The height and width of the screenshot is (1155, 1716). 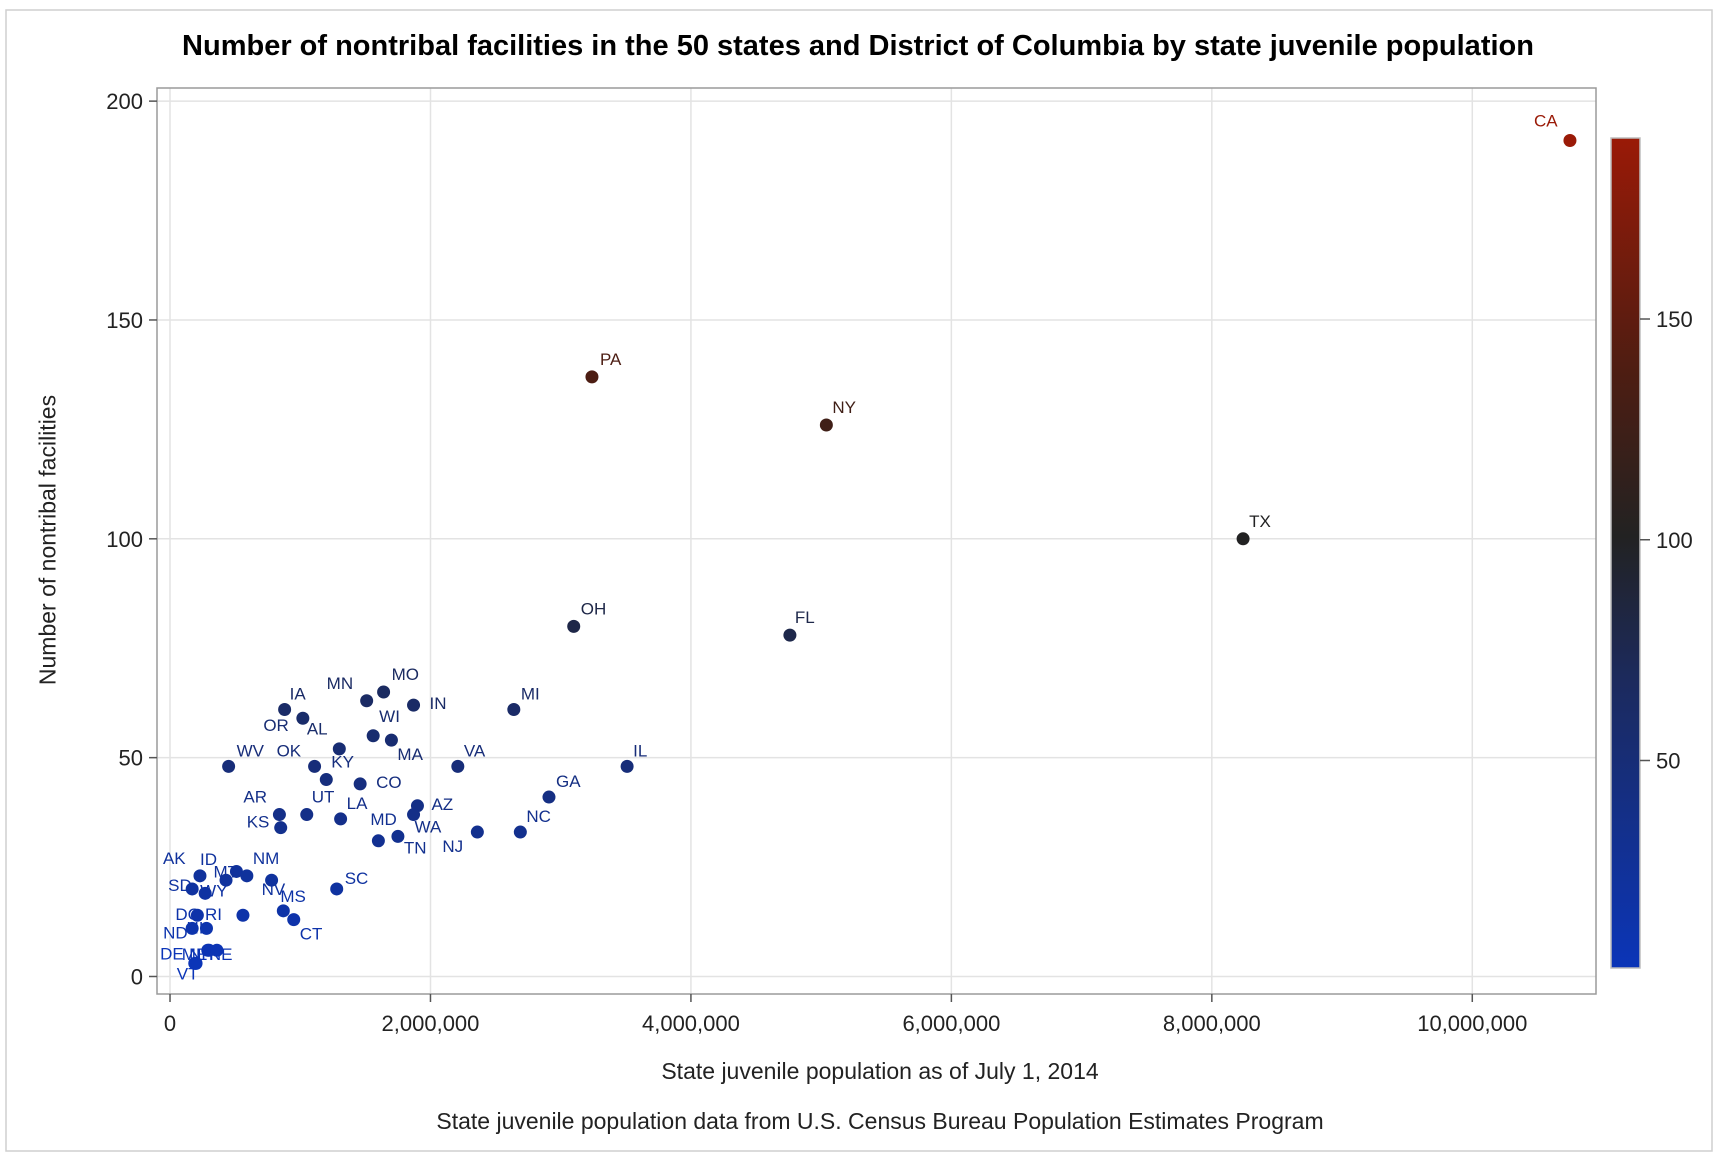 I want to click on x-tick-label: 6,000,000, so click(x=951, y=1023).